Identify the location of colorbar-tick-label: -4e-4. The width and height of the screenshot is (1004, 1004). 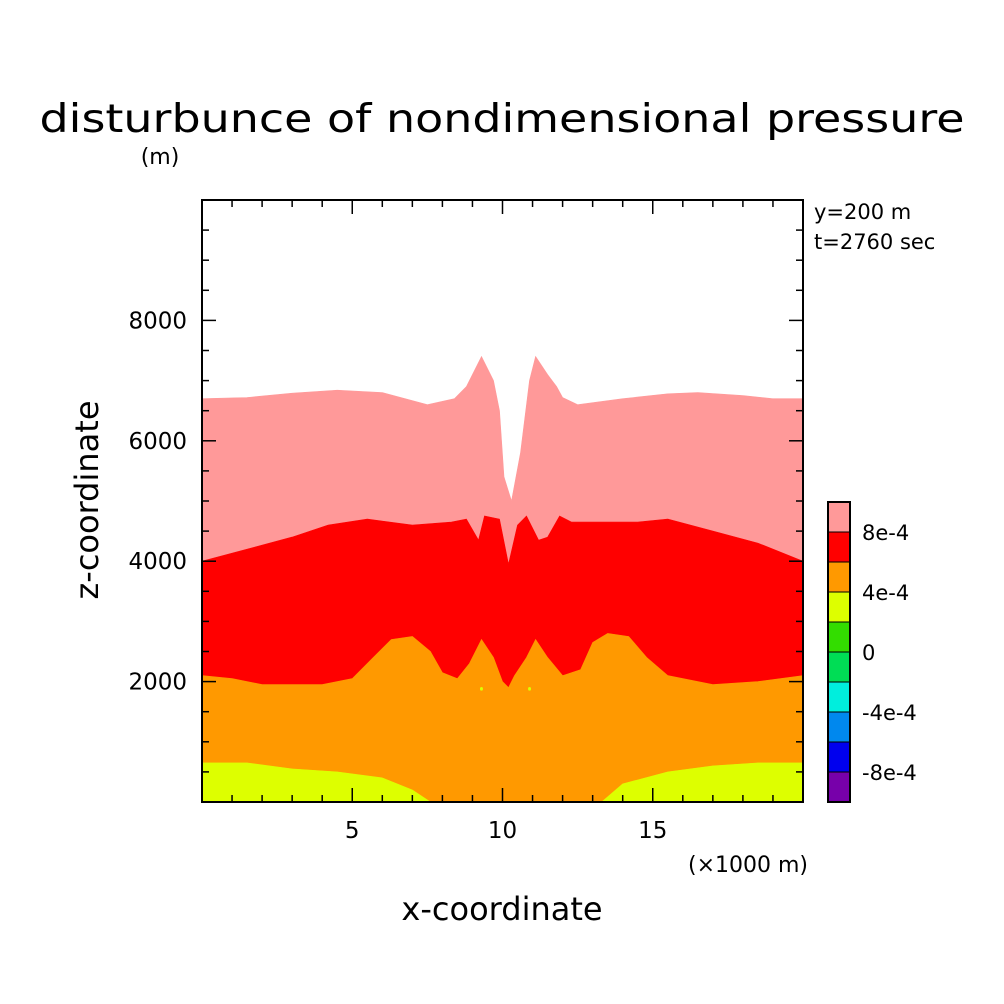
(889, 713).